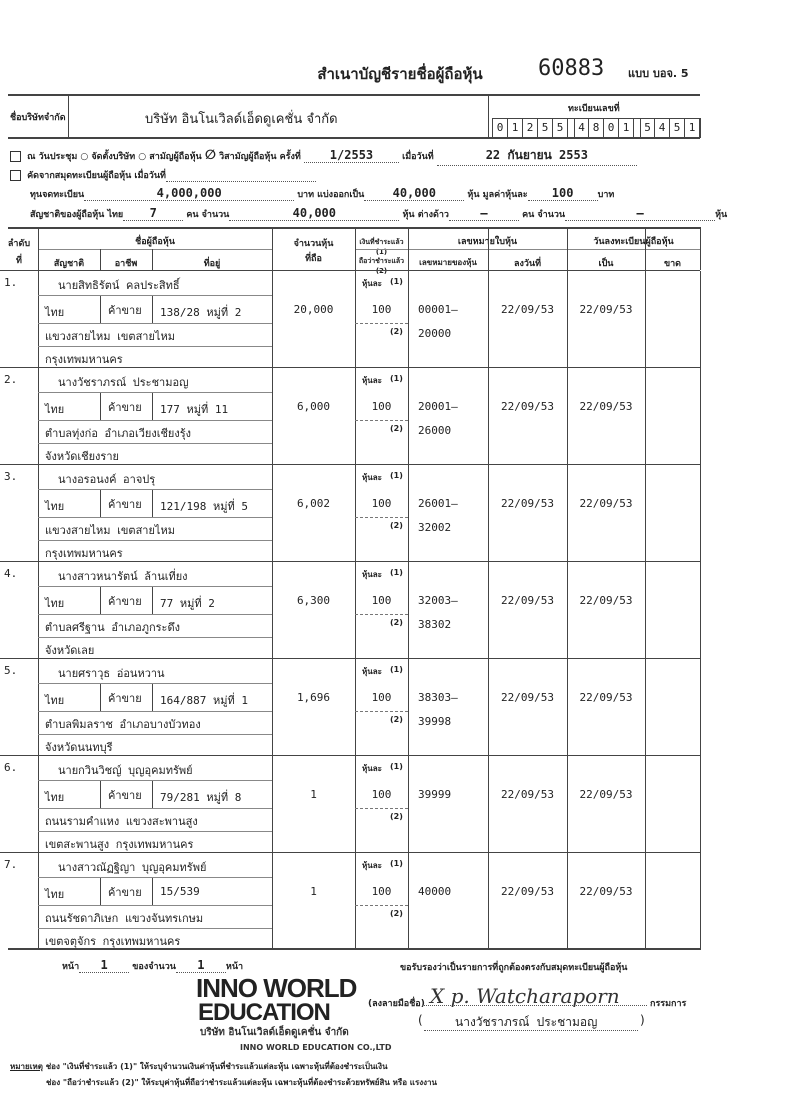 The width and height of the screenshot is (800, 1100). Describe the element at coordinates (201, 312) in the screenshot. I see `address-line-1: 138/28 หมู่ที่ 2` at that location.